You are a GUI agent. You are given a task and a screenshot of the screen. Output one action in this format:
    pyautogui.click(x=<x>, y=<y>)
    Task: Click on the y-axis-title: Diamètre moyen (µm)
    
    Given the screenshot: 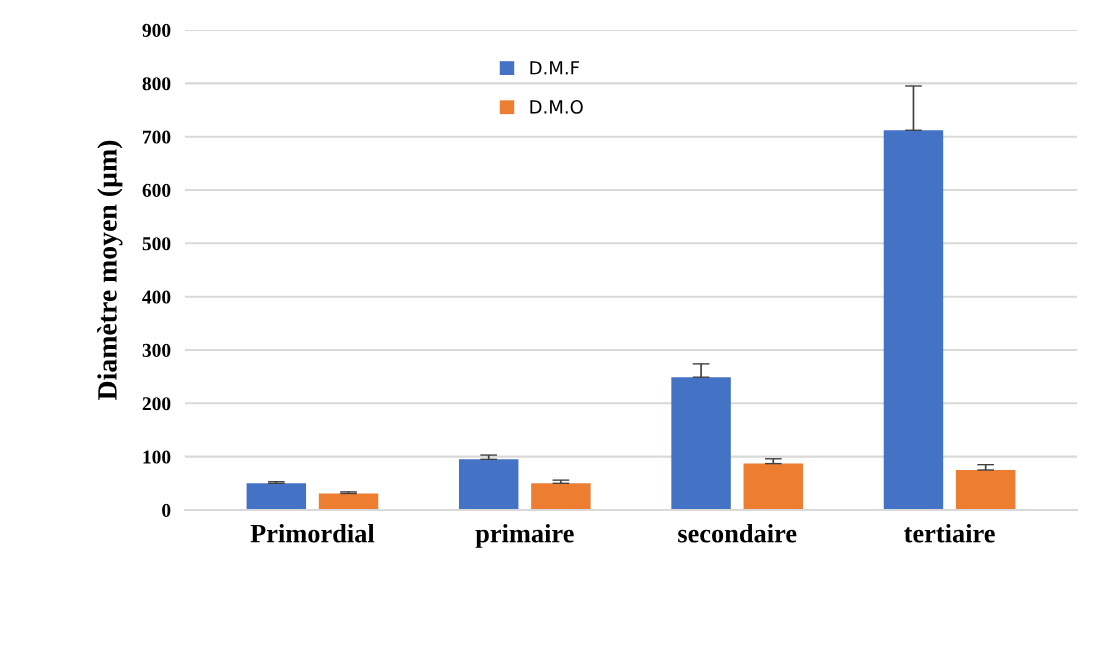 What is the action you would take?
    pyautogui.click(x=110, y=270)
    